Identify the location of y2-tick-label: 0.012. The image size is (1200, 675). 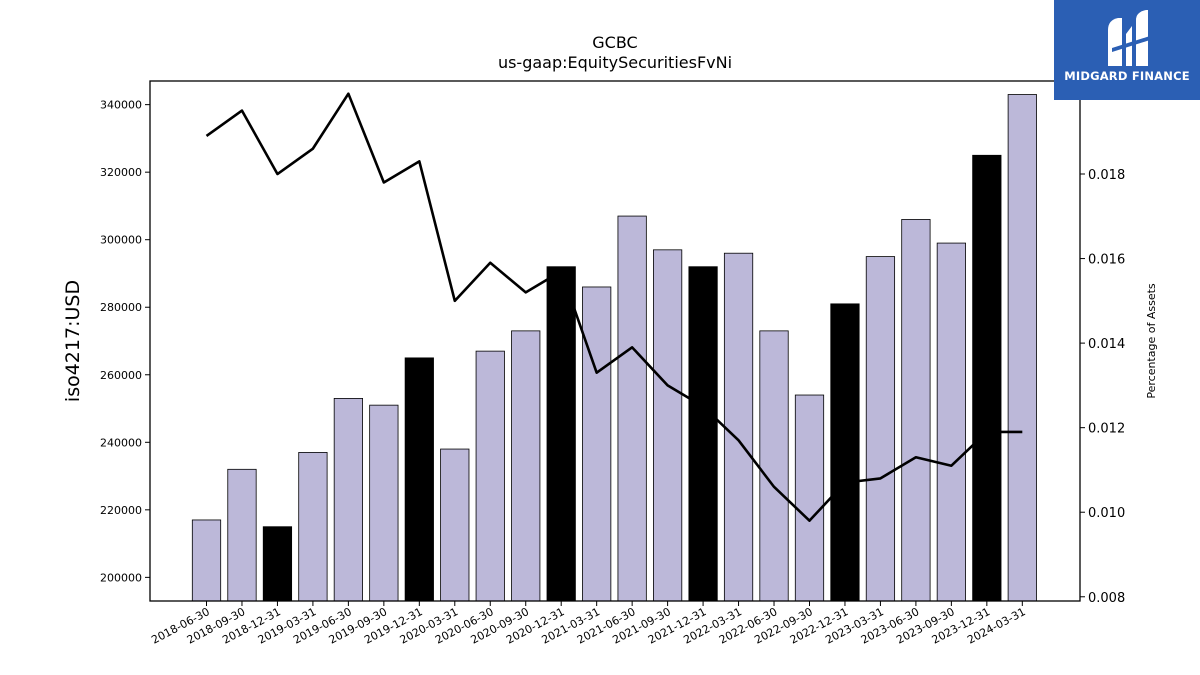
(1106, 429).